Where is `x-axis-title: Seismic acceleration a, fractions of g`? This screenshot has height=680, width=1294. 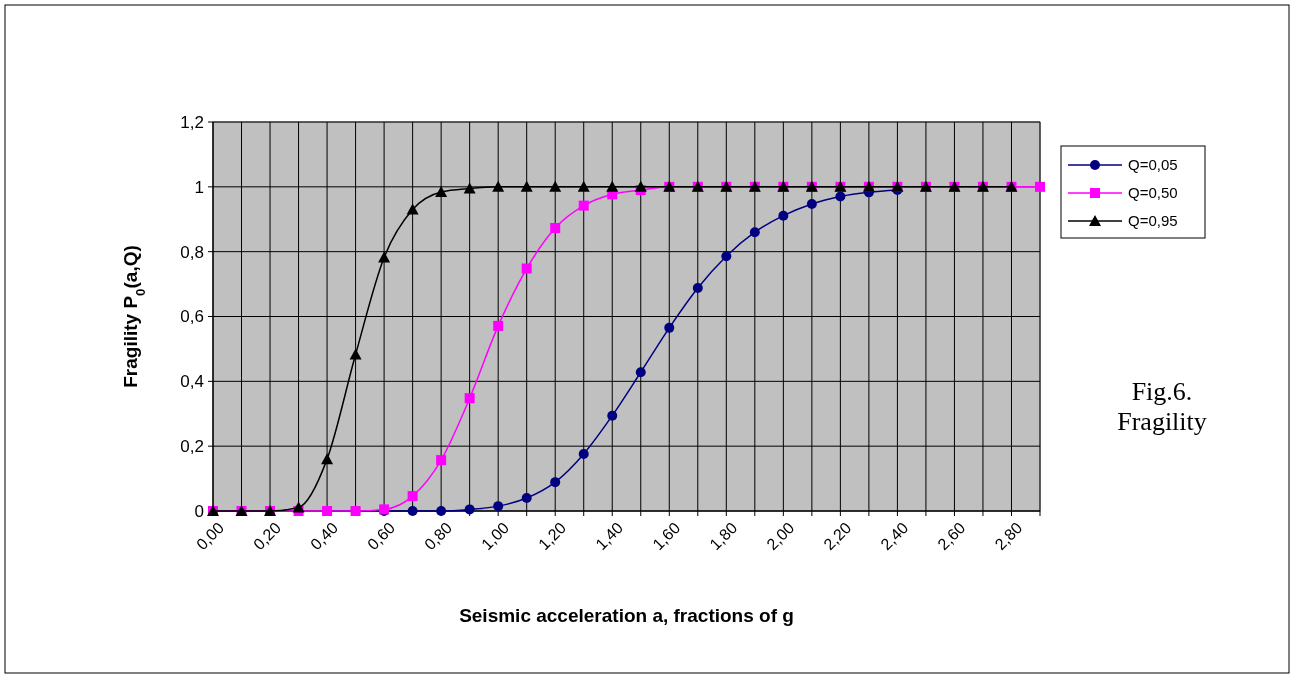
x-axis-title: Seismic acceleration a, fractions of g is located at coordinates (626, 615).